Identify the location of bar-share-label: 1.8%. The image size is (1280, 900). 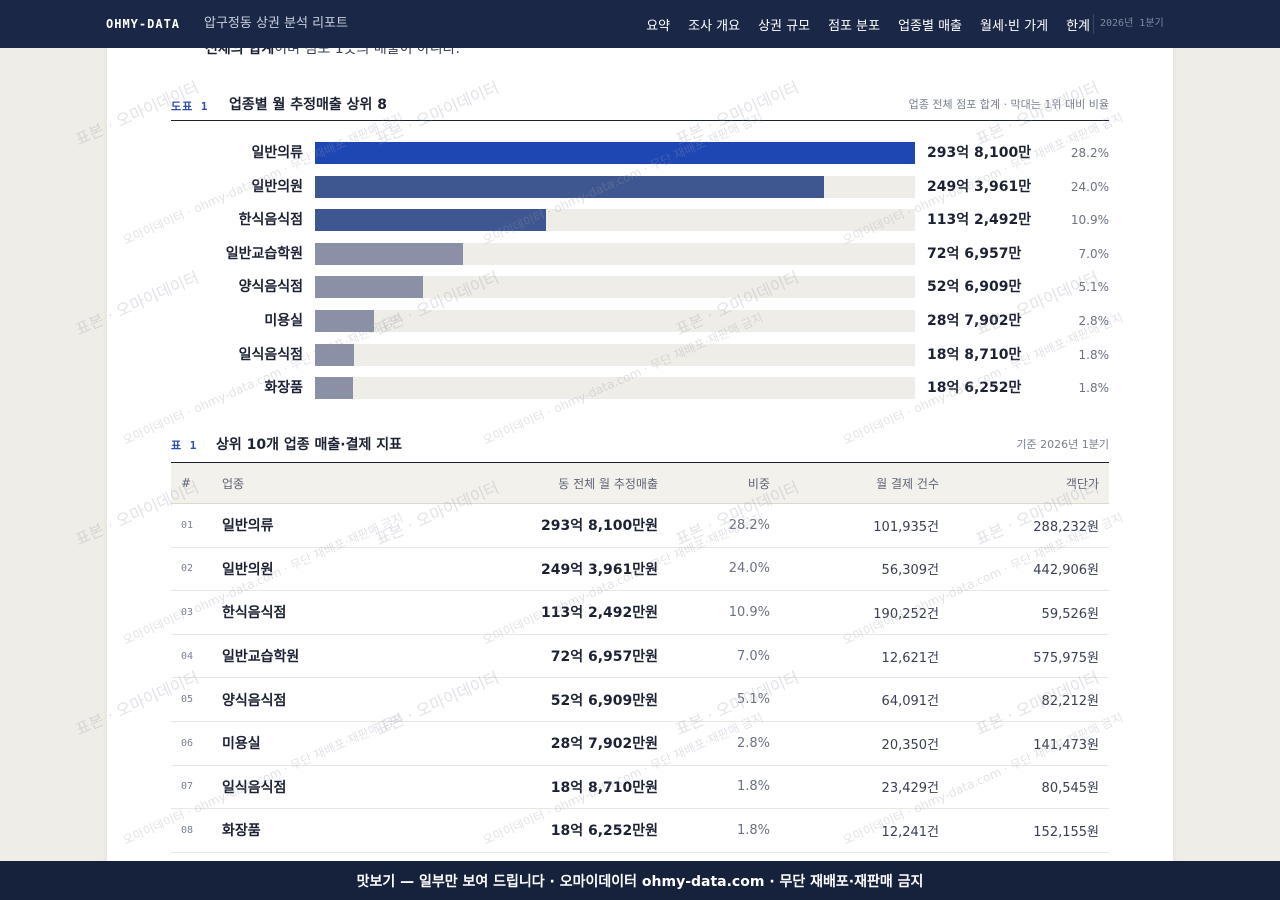
(1094, 388).